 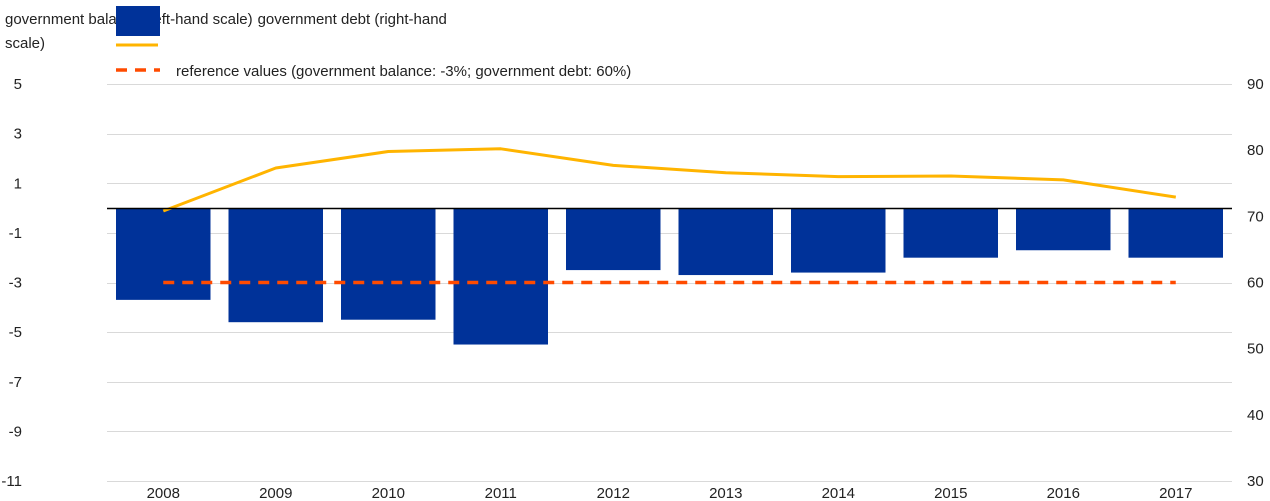 What do you see at coordinates (15, 233) in the screenshot?
I see `left-tick-label: -1` at bounding box center [15, 233].